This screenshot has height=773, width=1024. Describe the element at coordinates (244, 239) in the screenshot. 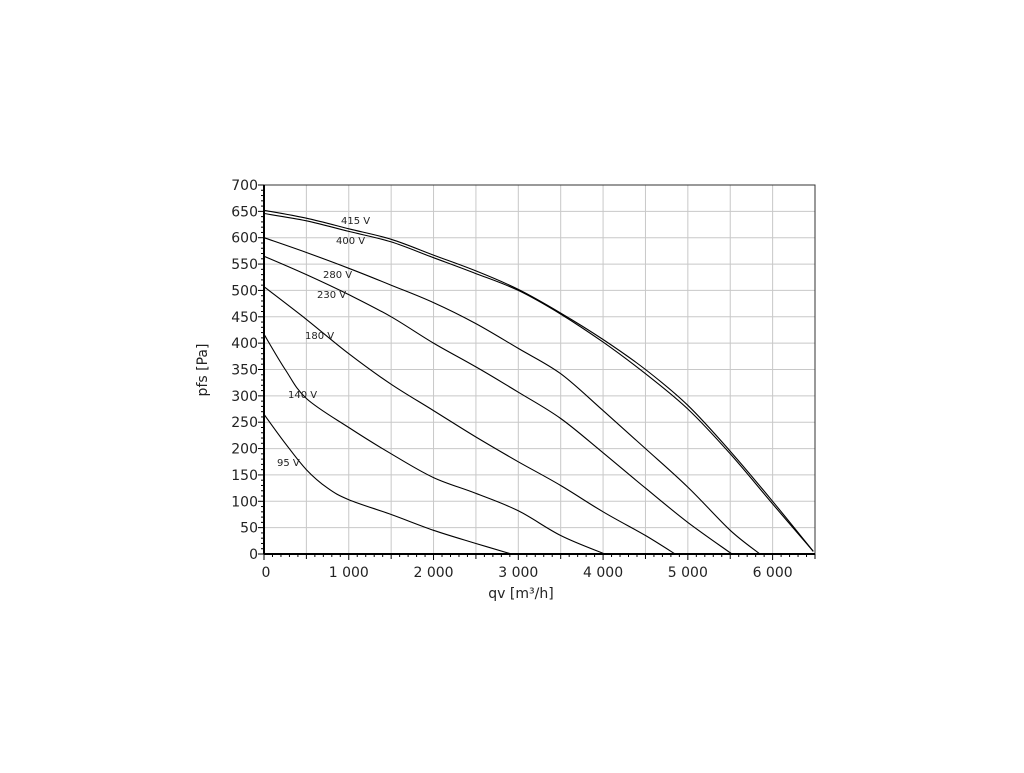

I see `y-tick-label: 600` at that location.